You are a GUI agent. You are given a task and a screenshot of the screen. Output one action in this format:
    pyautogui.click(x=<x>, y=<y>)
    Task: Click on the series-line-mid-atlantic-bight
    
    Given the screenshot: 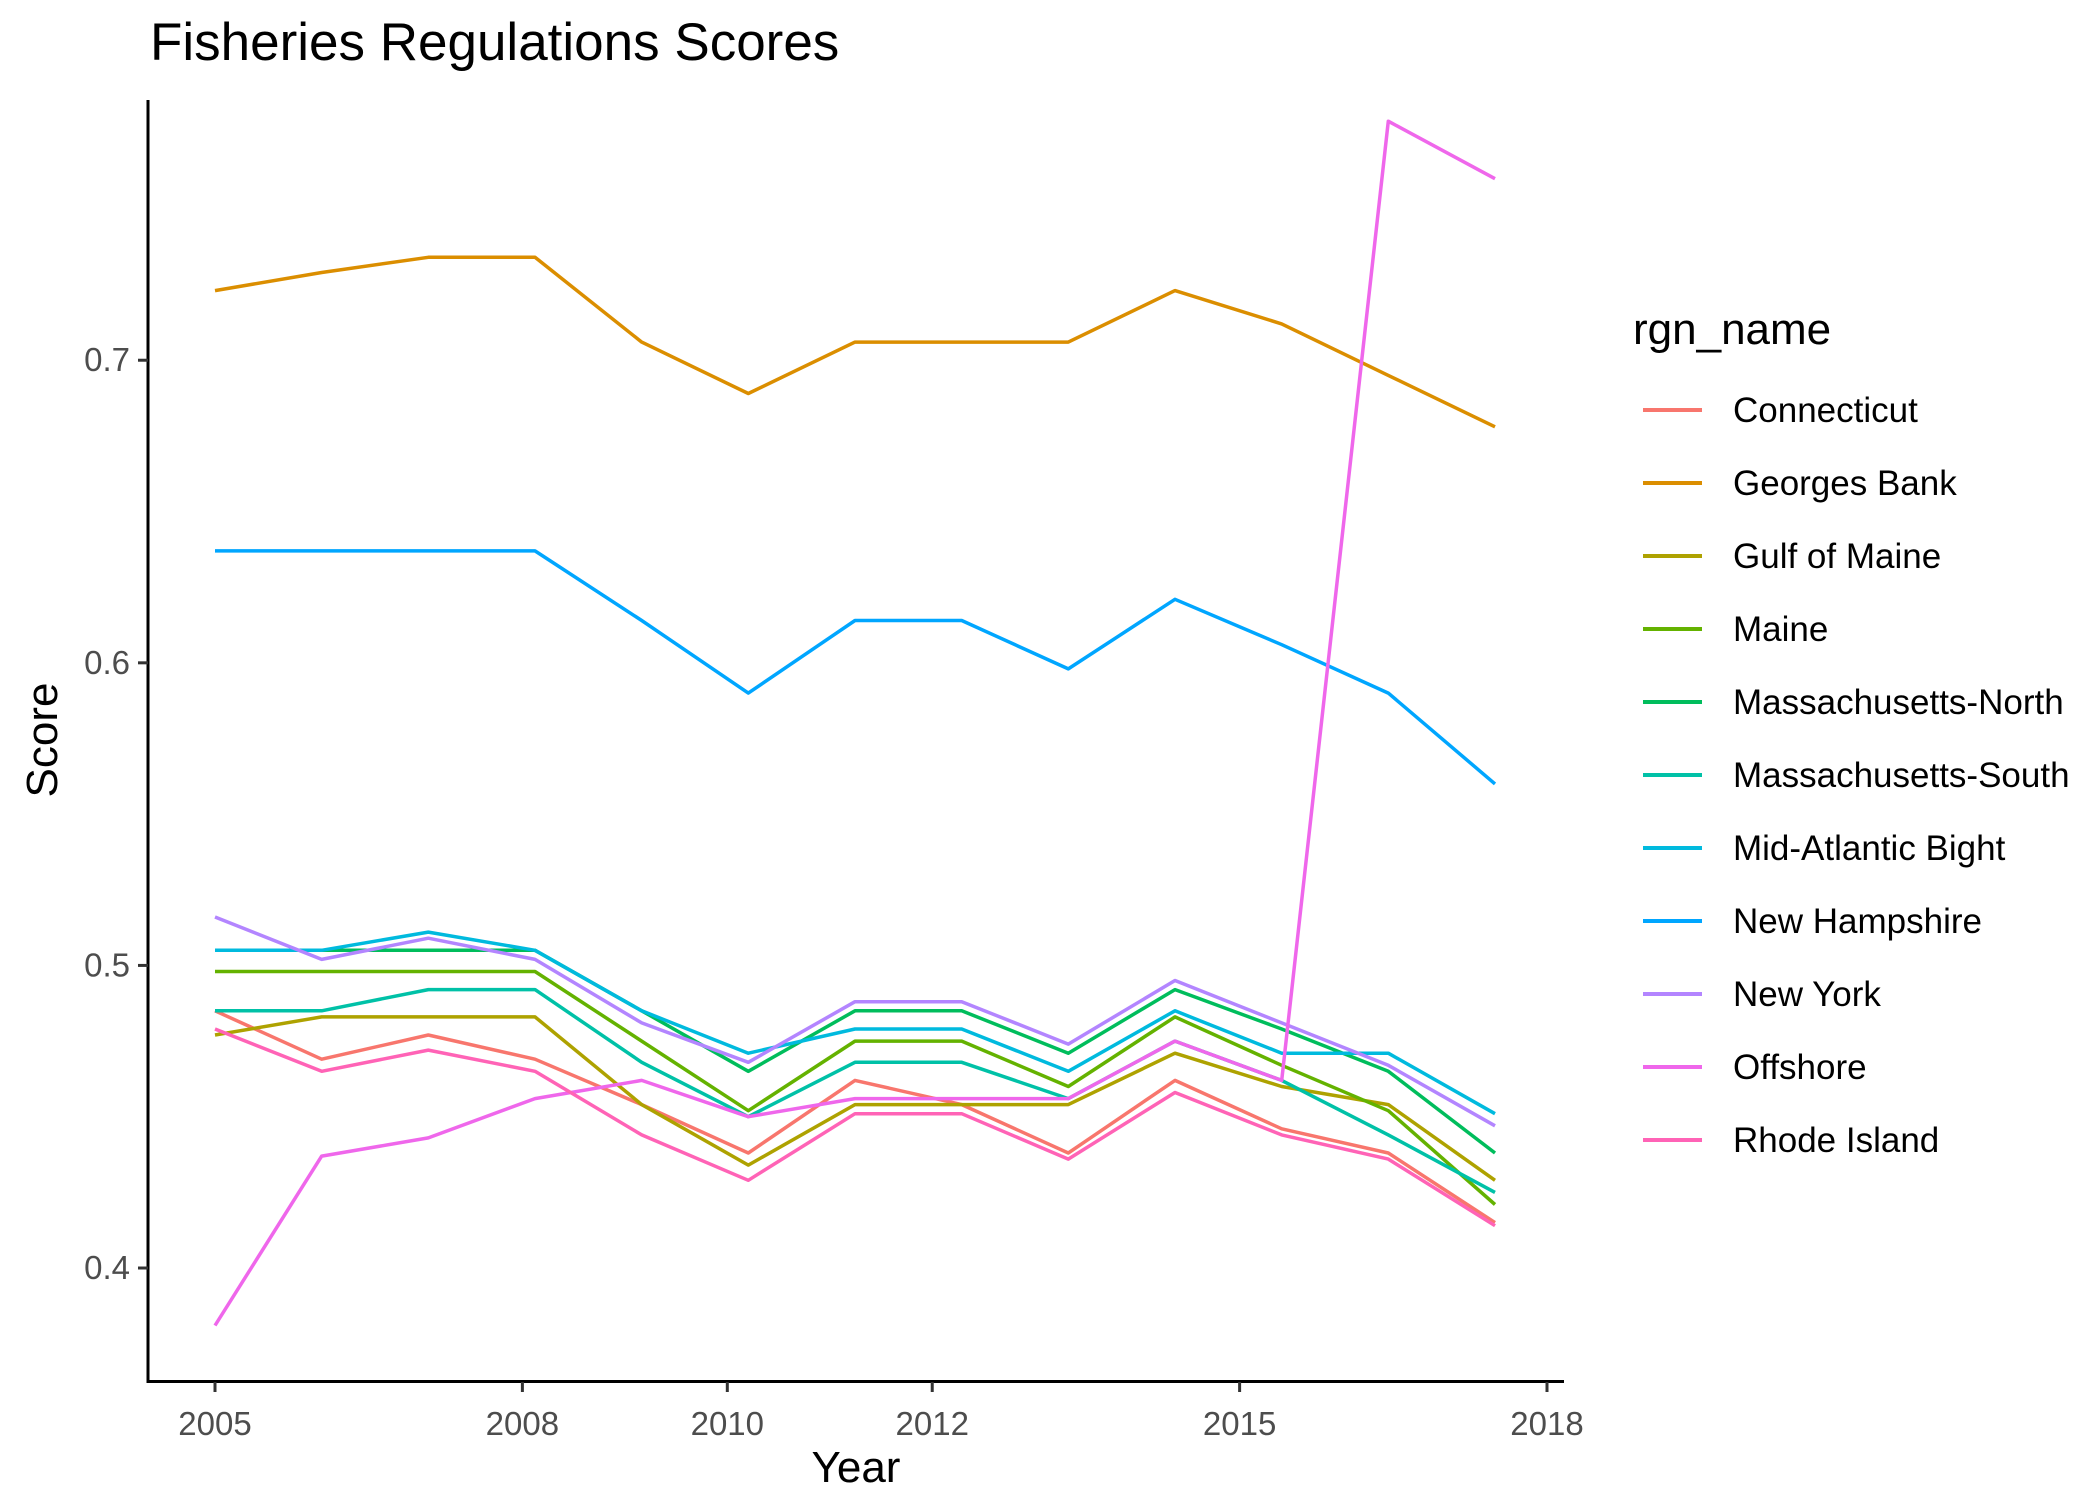 What is the action you would take?
    pyautogui.click(x=855, y=1023)
    